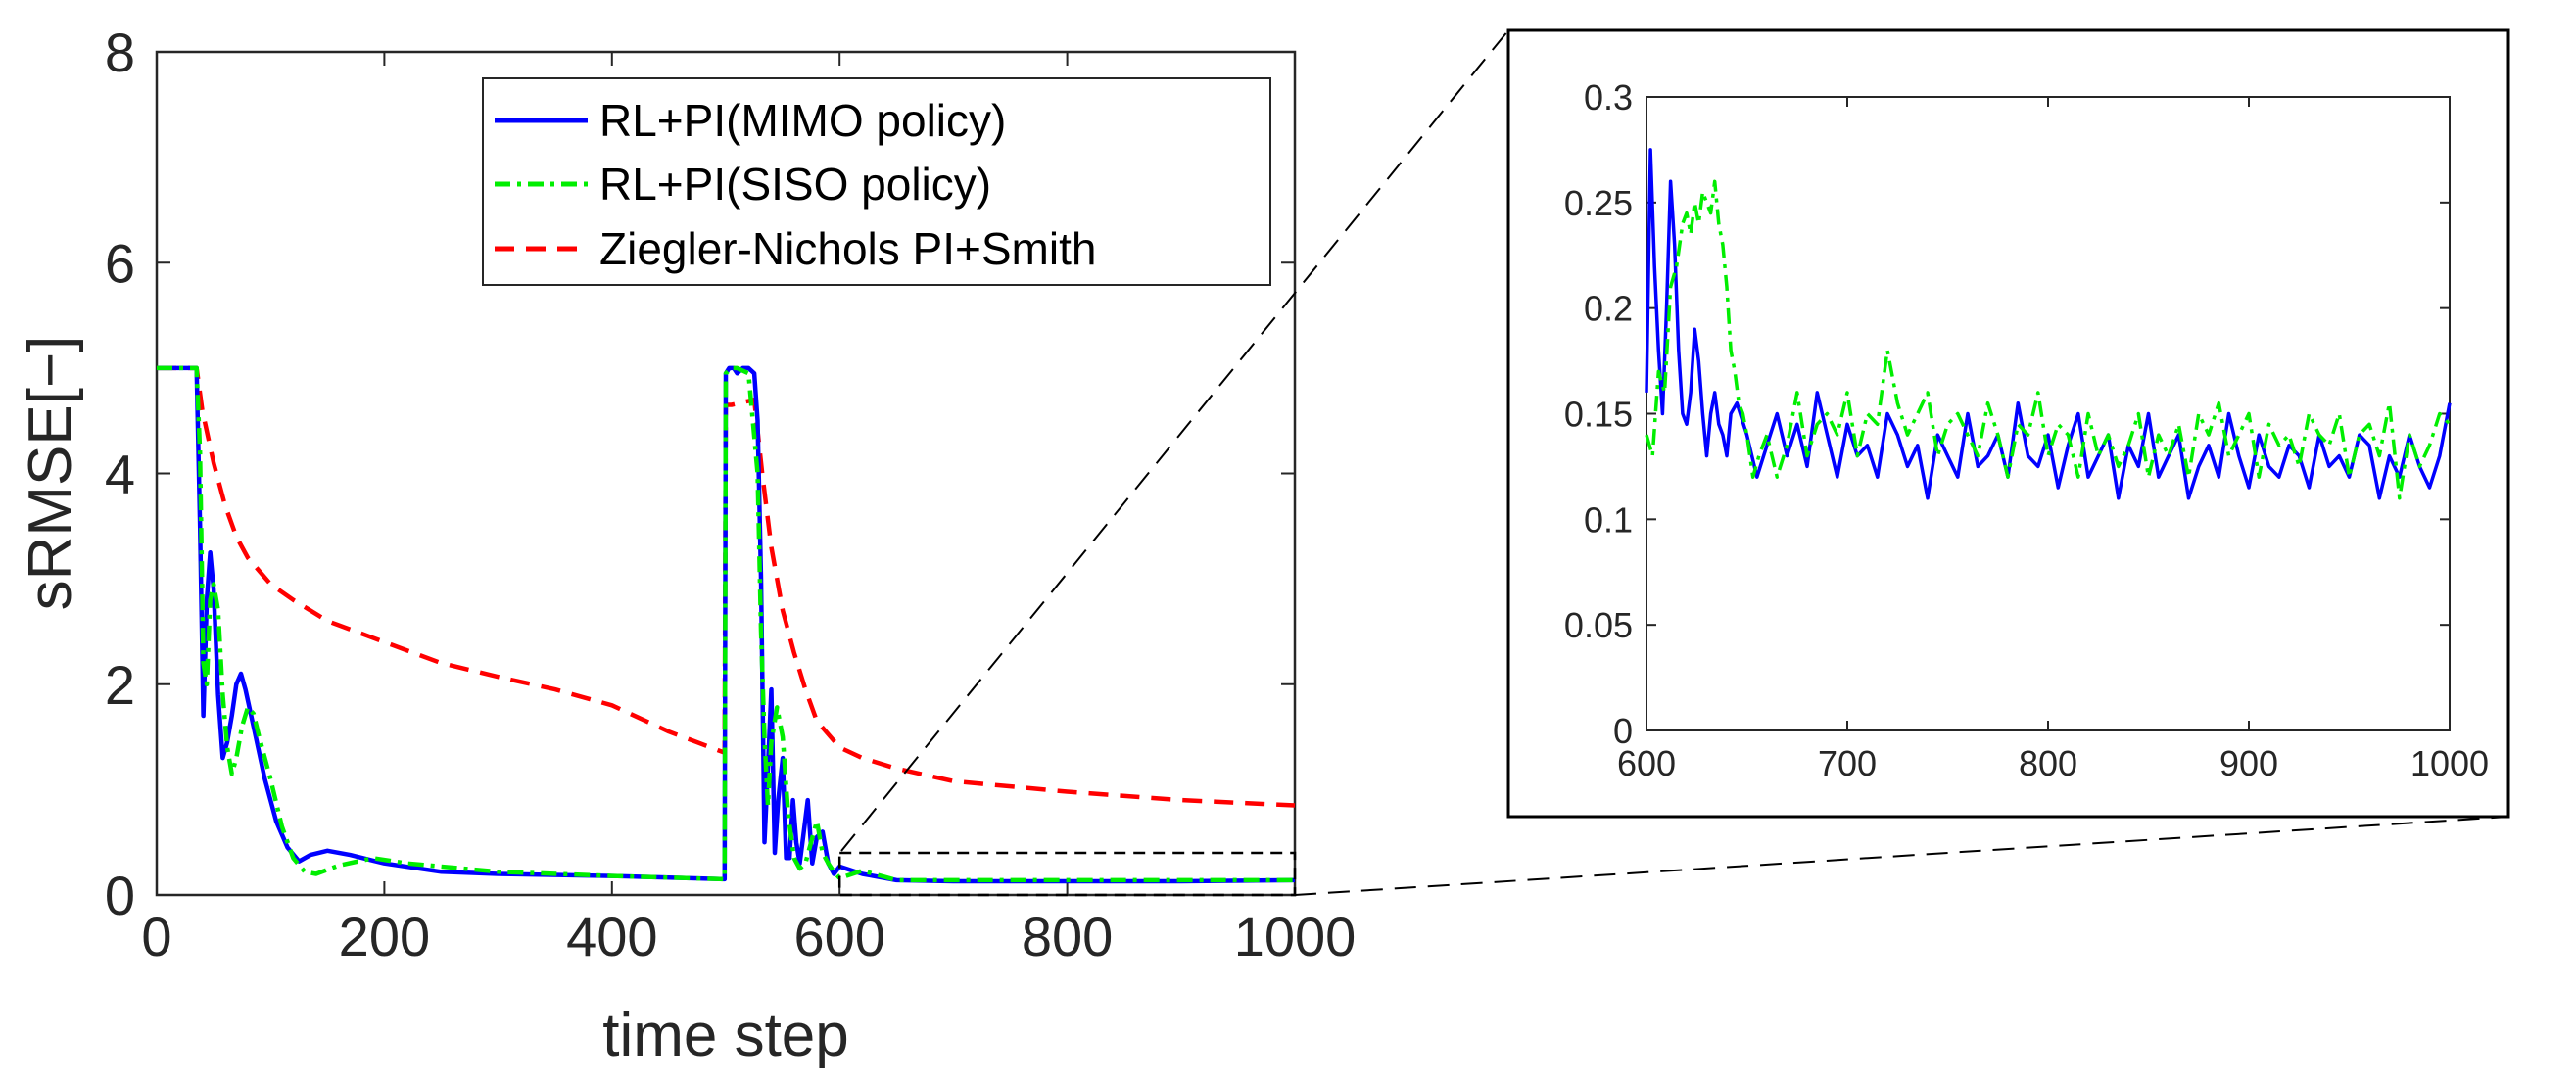 This screenshot has height=1081, width=2576. Describe the element at coordinates (384, 936) in the screenshot. I see `main-x-tick-label: 200` at that location.